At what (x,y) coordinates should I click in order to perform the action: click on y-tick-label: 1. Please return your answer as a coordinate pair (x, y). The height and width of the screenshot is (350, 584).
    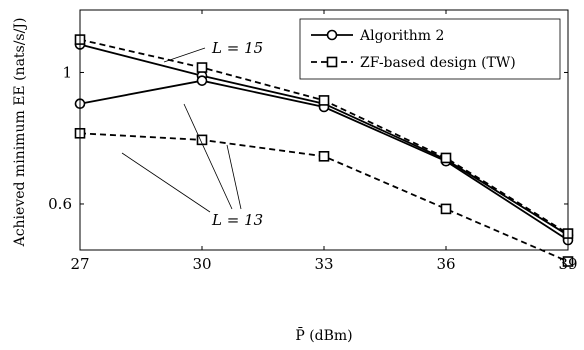
    Looking at the image, I should click on (67, 72).